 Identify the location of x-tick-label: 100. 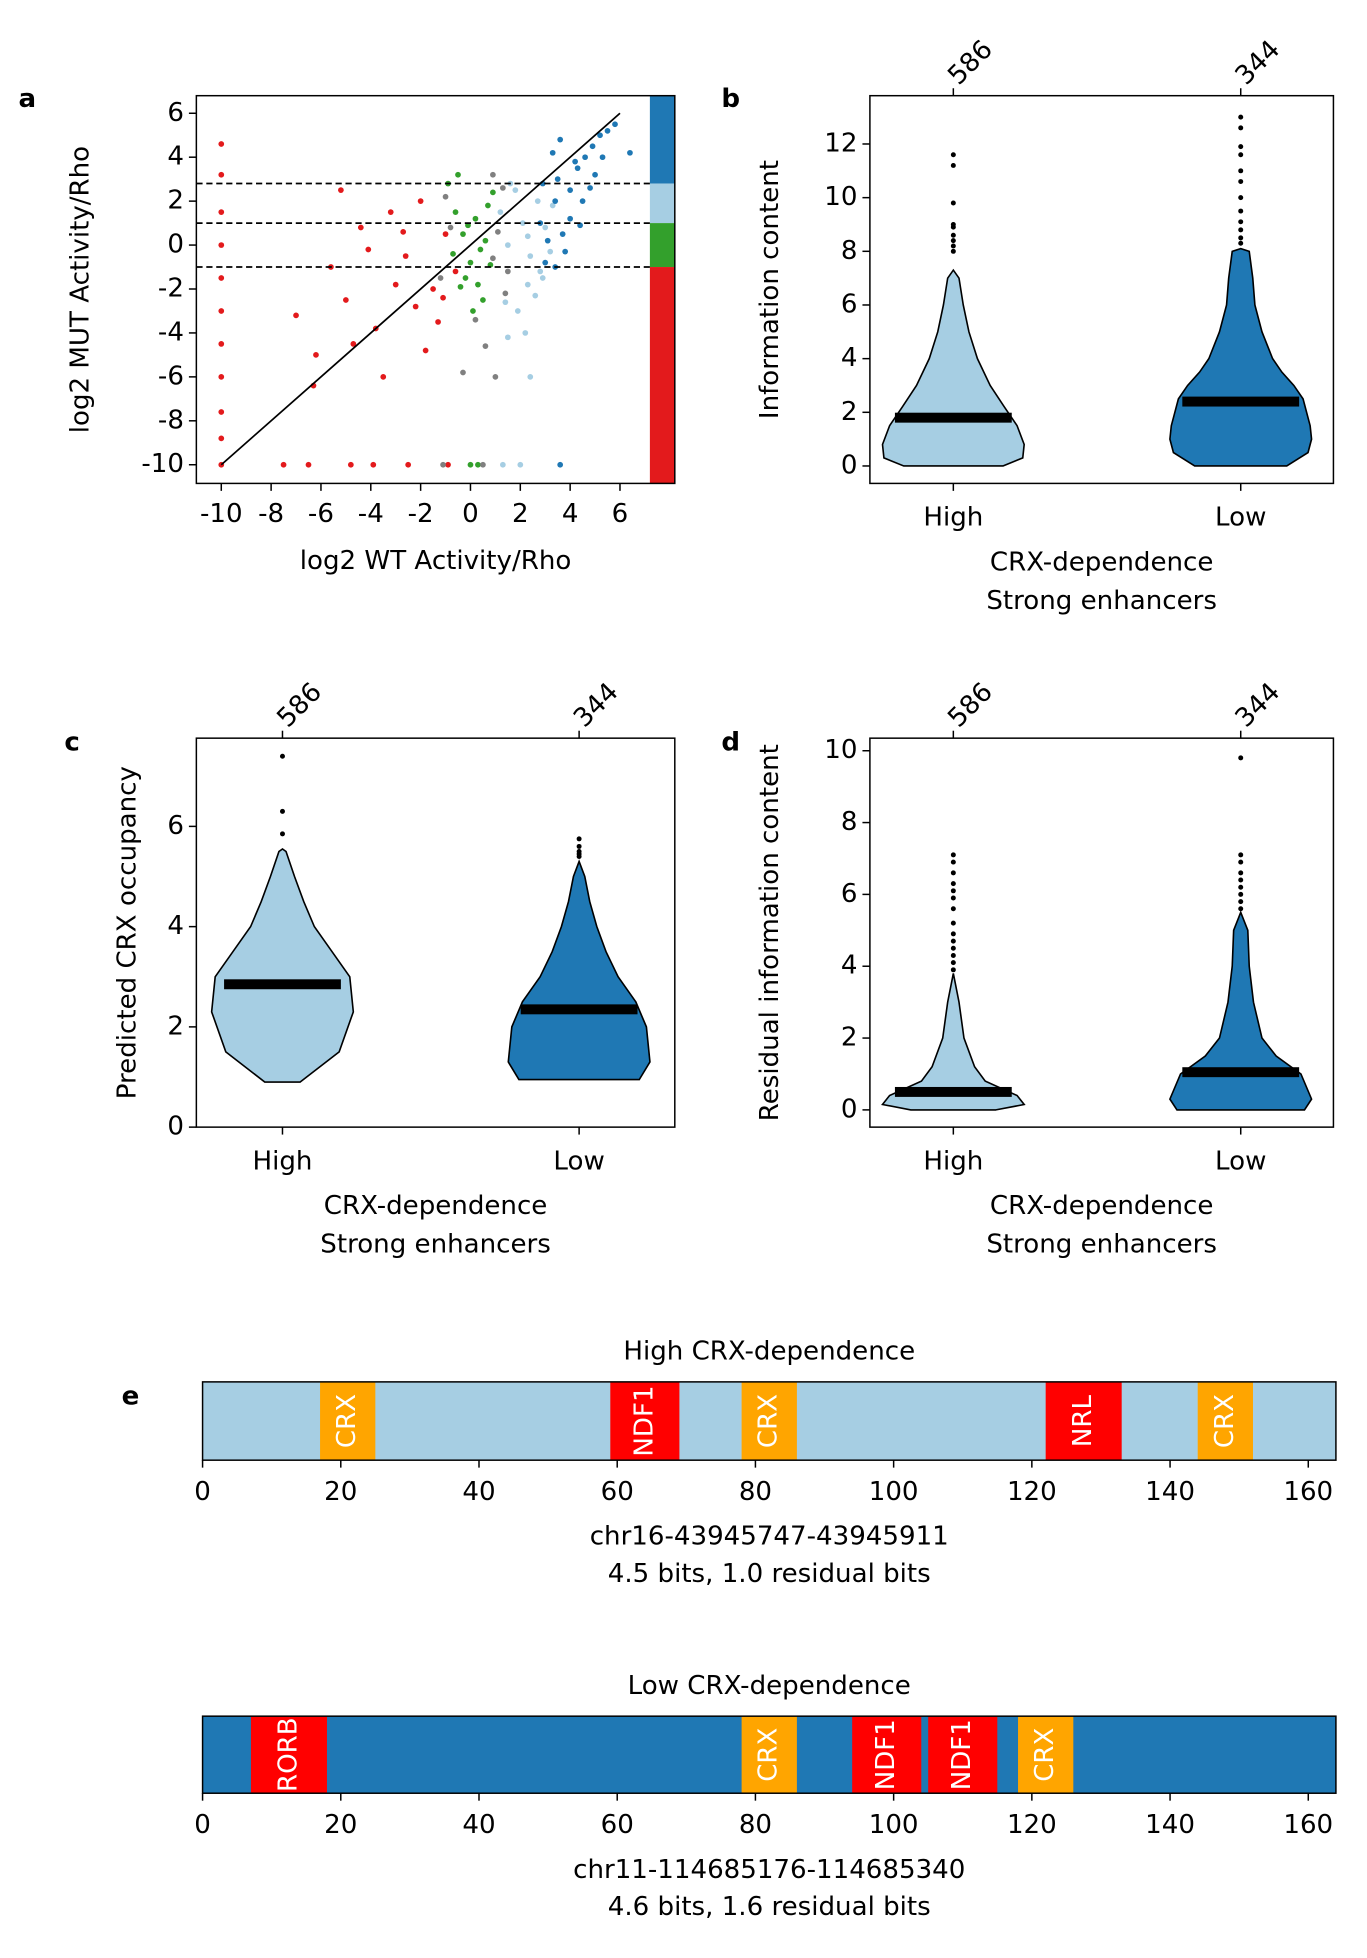
(894, 1825).